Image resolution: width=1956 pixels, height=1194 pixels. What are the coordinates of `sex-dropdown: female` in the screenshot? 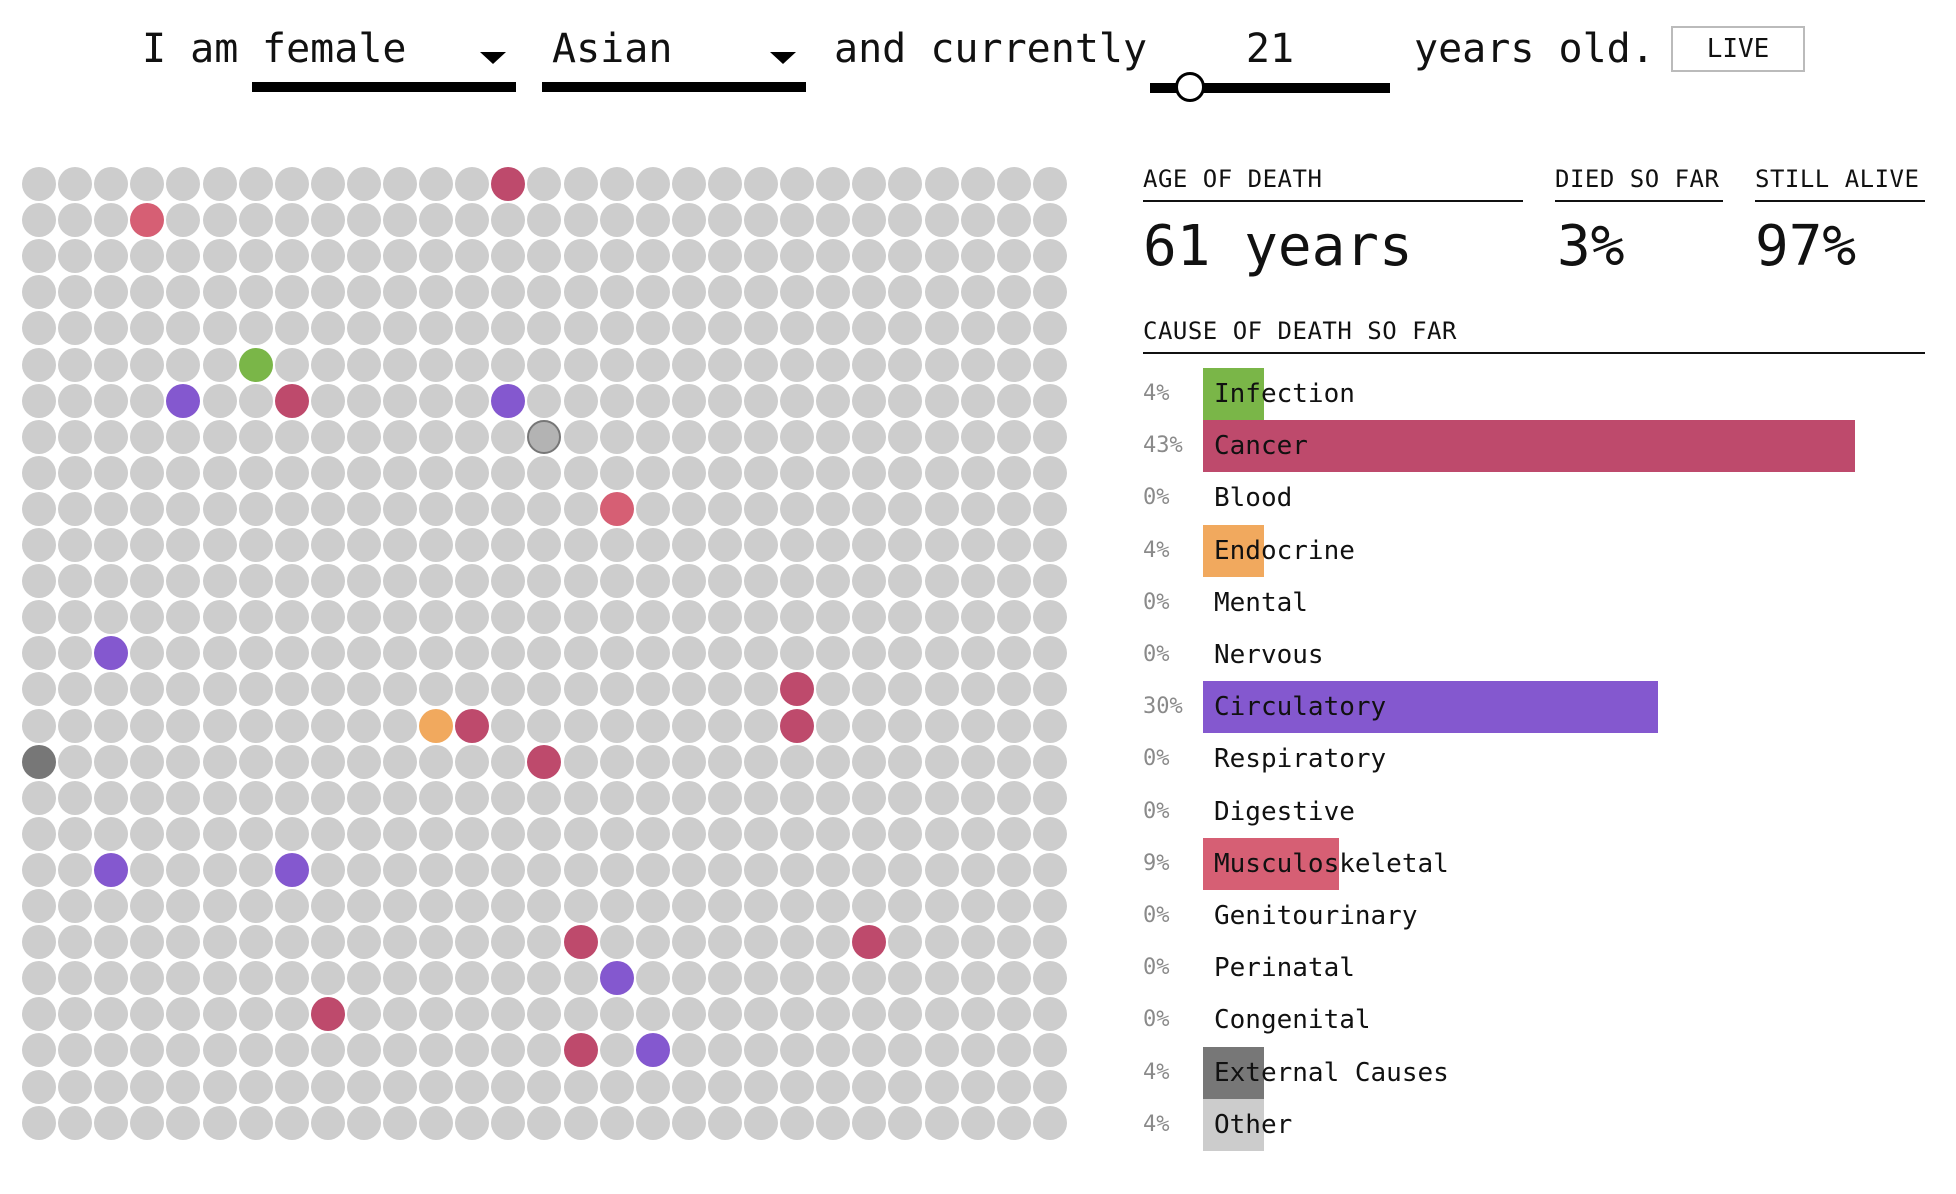 It's located at (384, 58).